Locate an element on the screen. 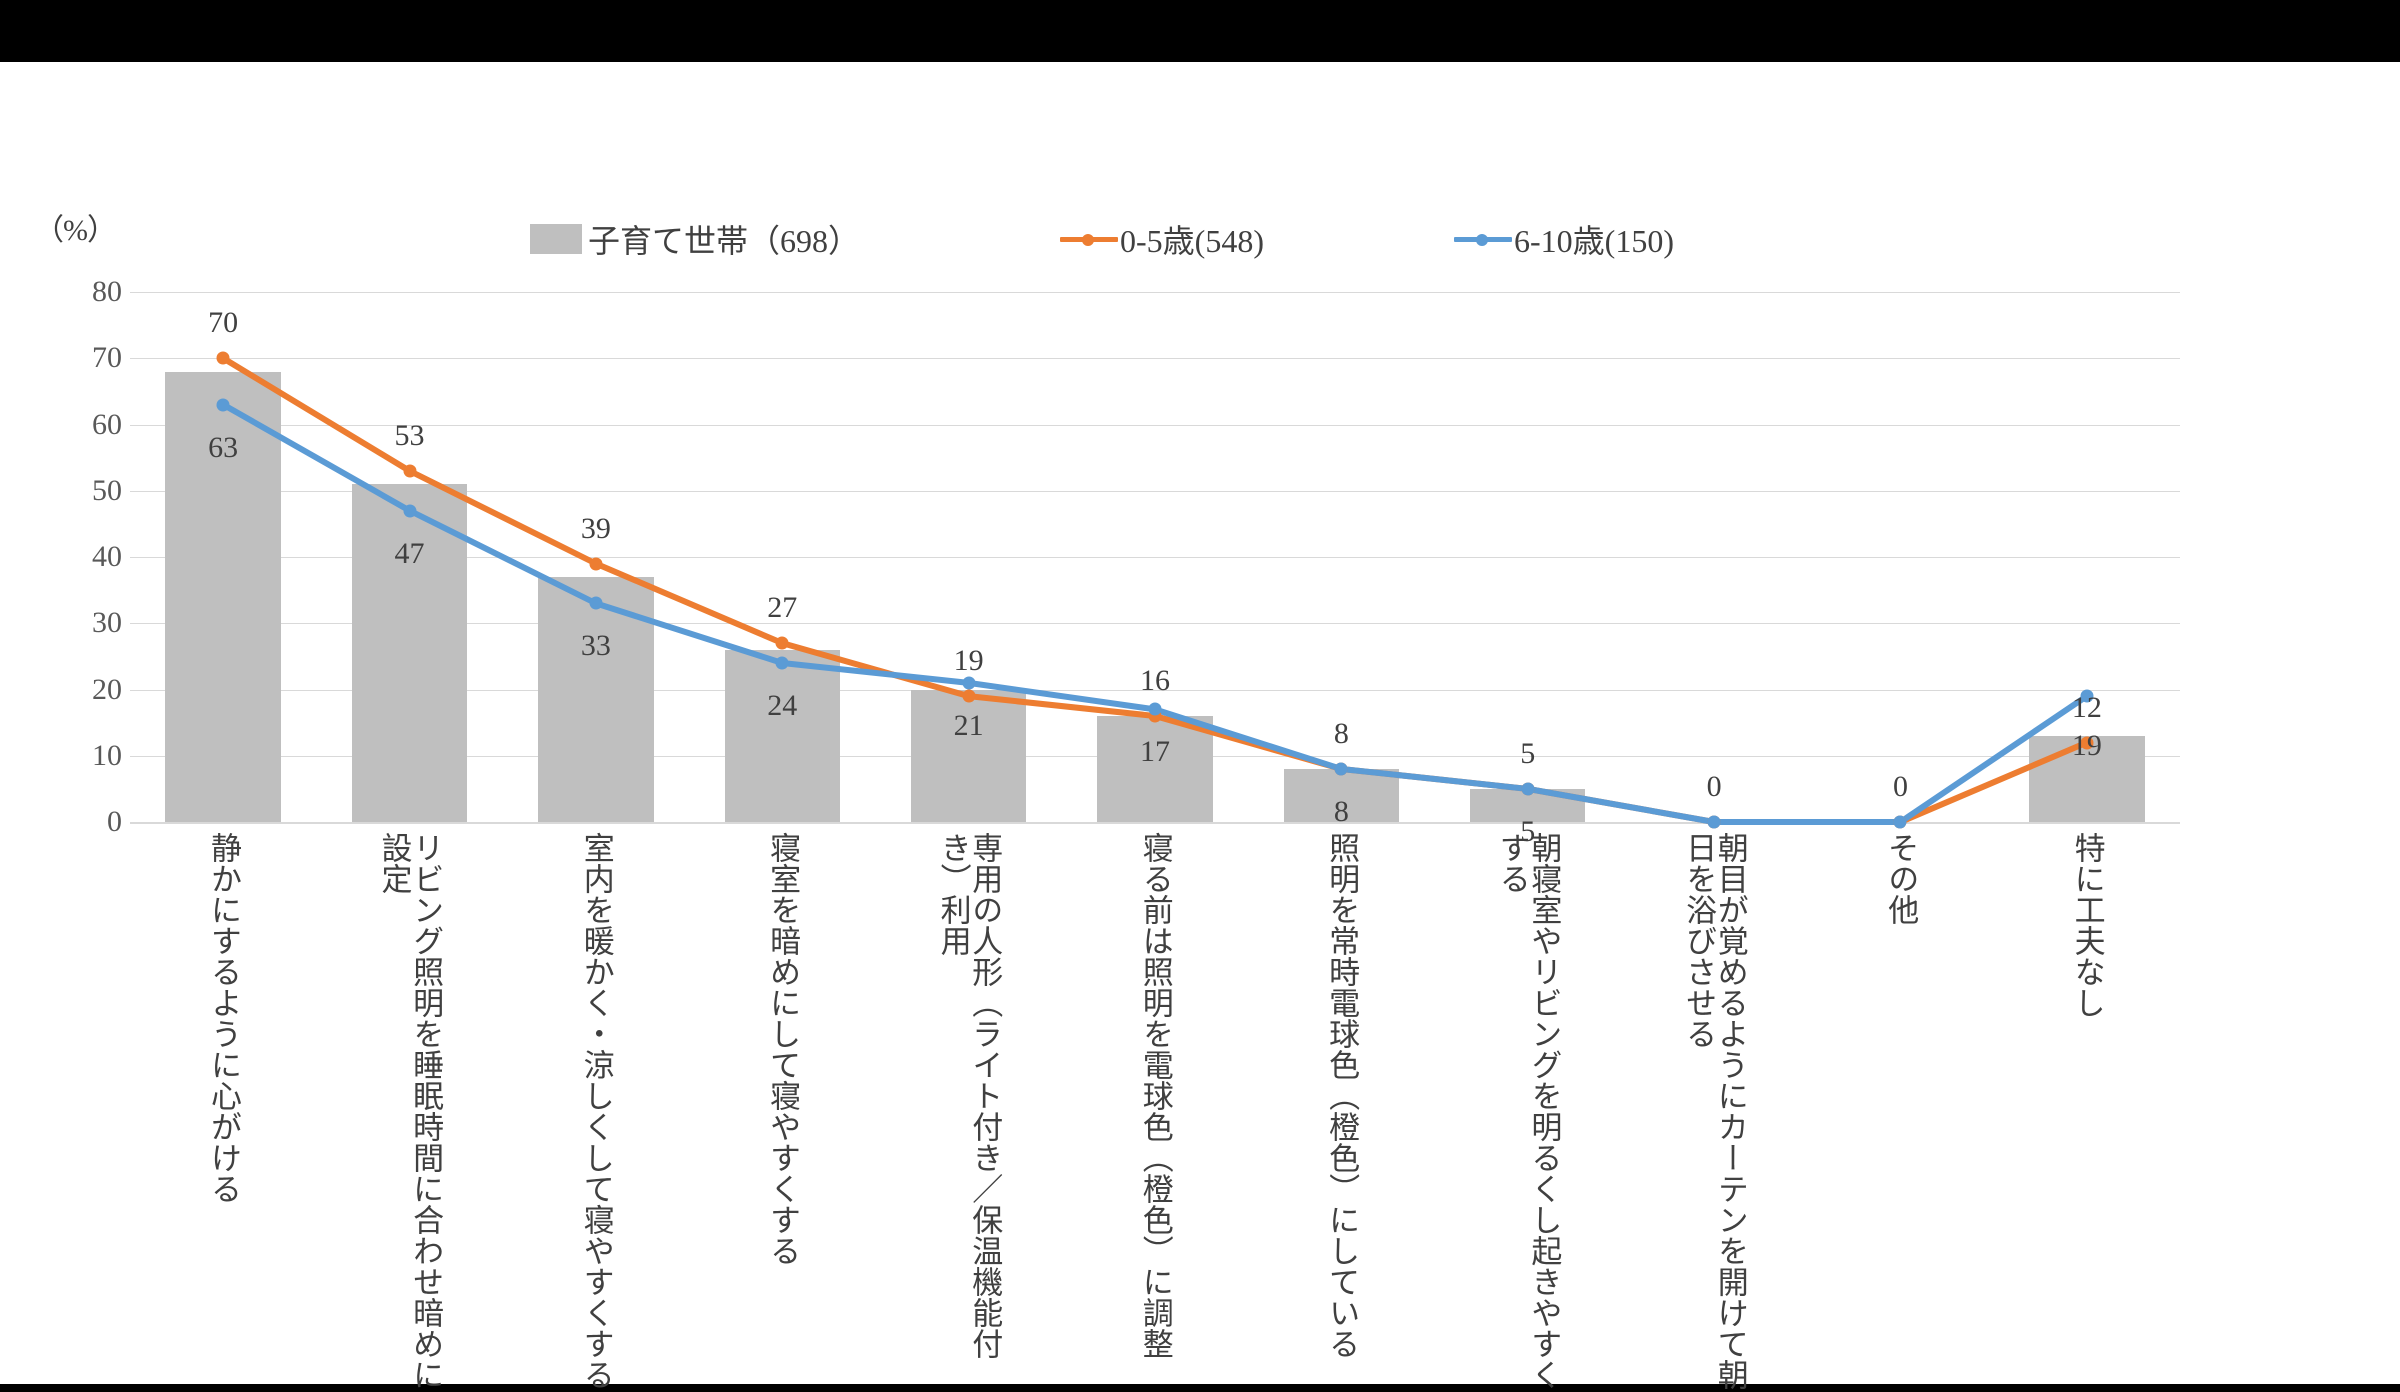 The image size is (2400, 1392). x-category-label: 照明を常時電球色（橙色）にしている is located at coordinates (1342, 1095).